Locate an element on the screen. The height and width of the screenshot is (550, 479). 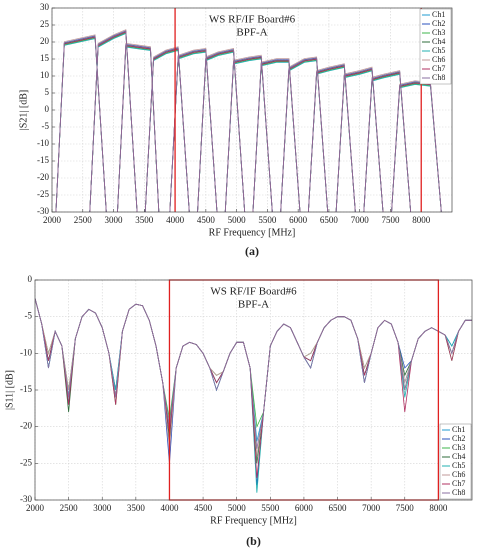
y-tick-label: 15 is located at coordinates (45, 58).